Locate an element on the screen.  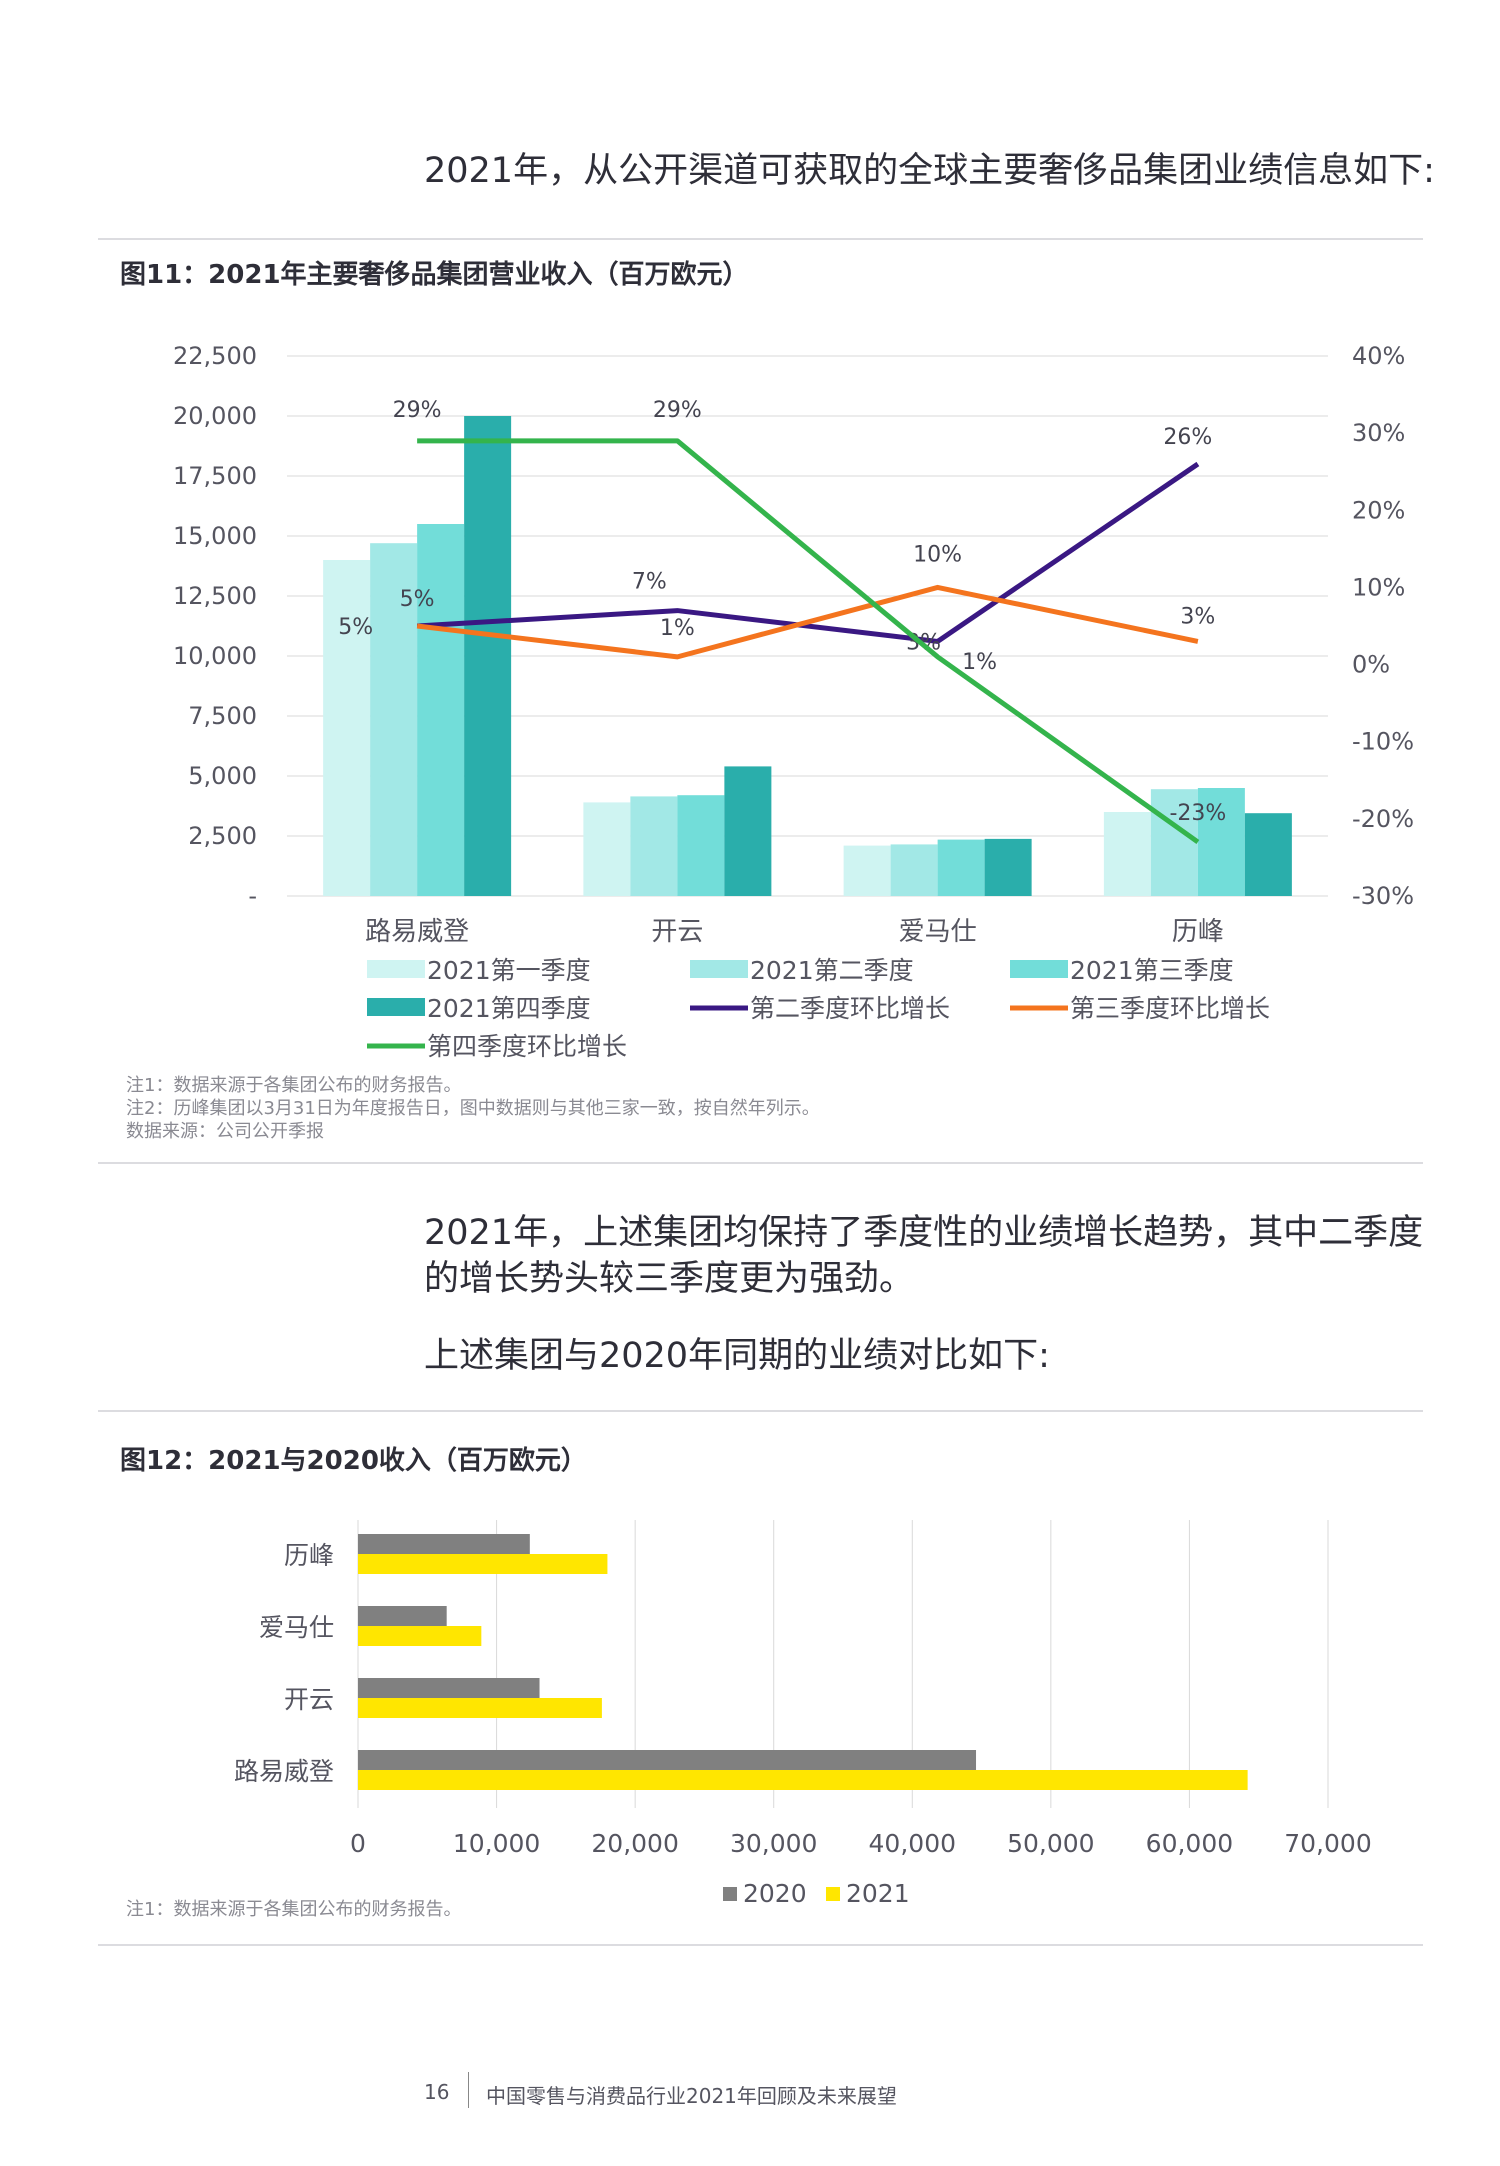
body-text-line-1: 2021年，上述集团均保持了季度性的业绩增长趋势，其中二季度 is located at coordinates (924, 1233).